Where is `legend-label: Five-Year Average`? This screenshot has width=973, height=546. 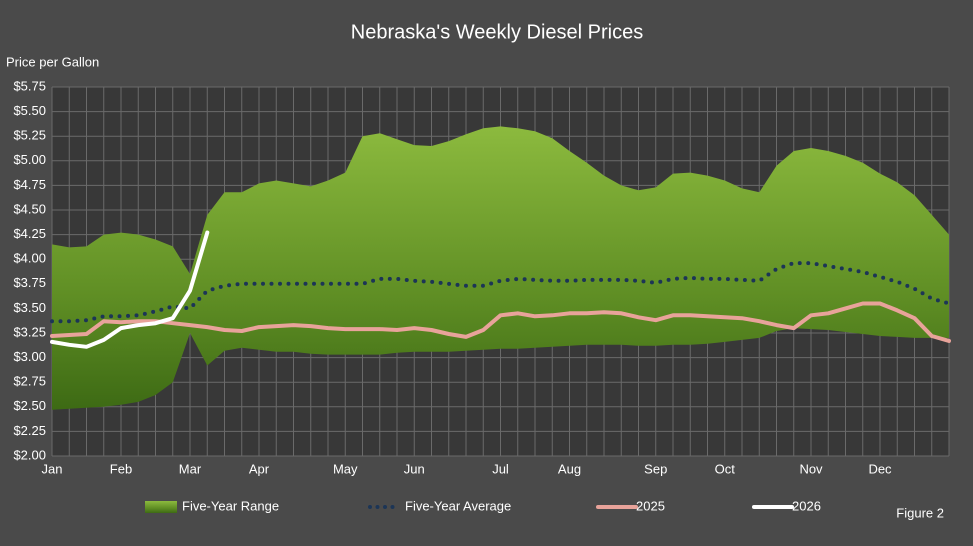
legend-label: Five-Year Average is located at coordinates (458, 505).